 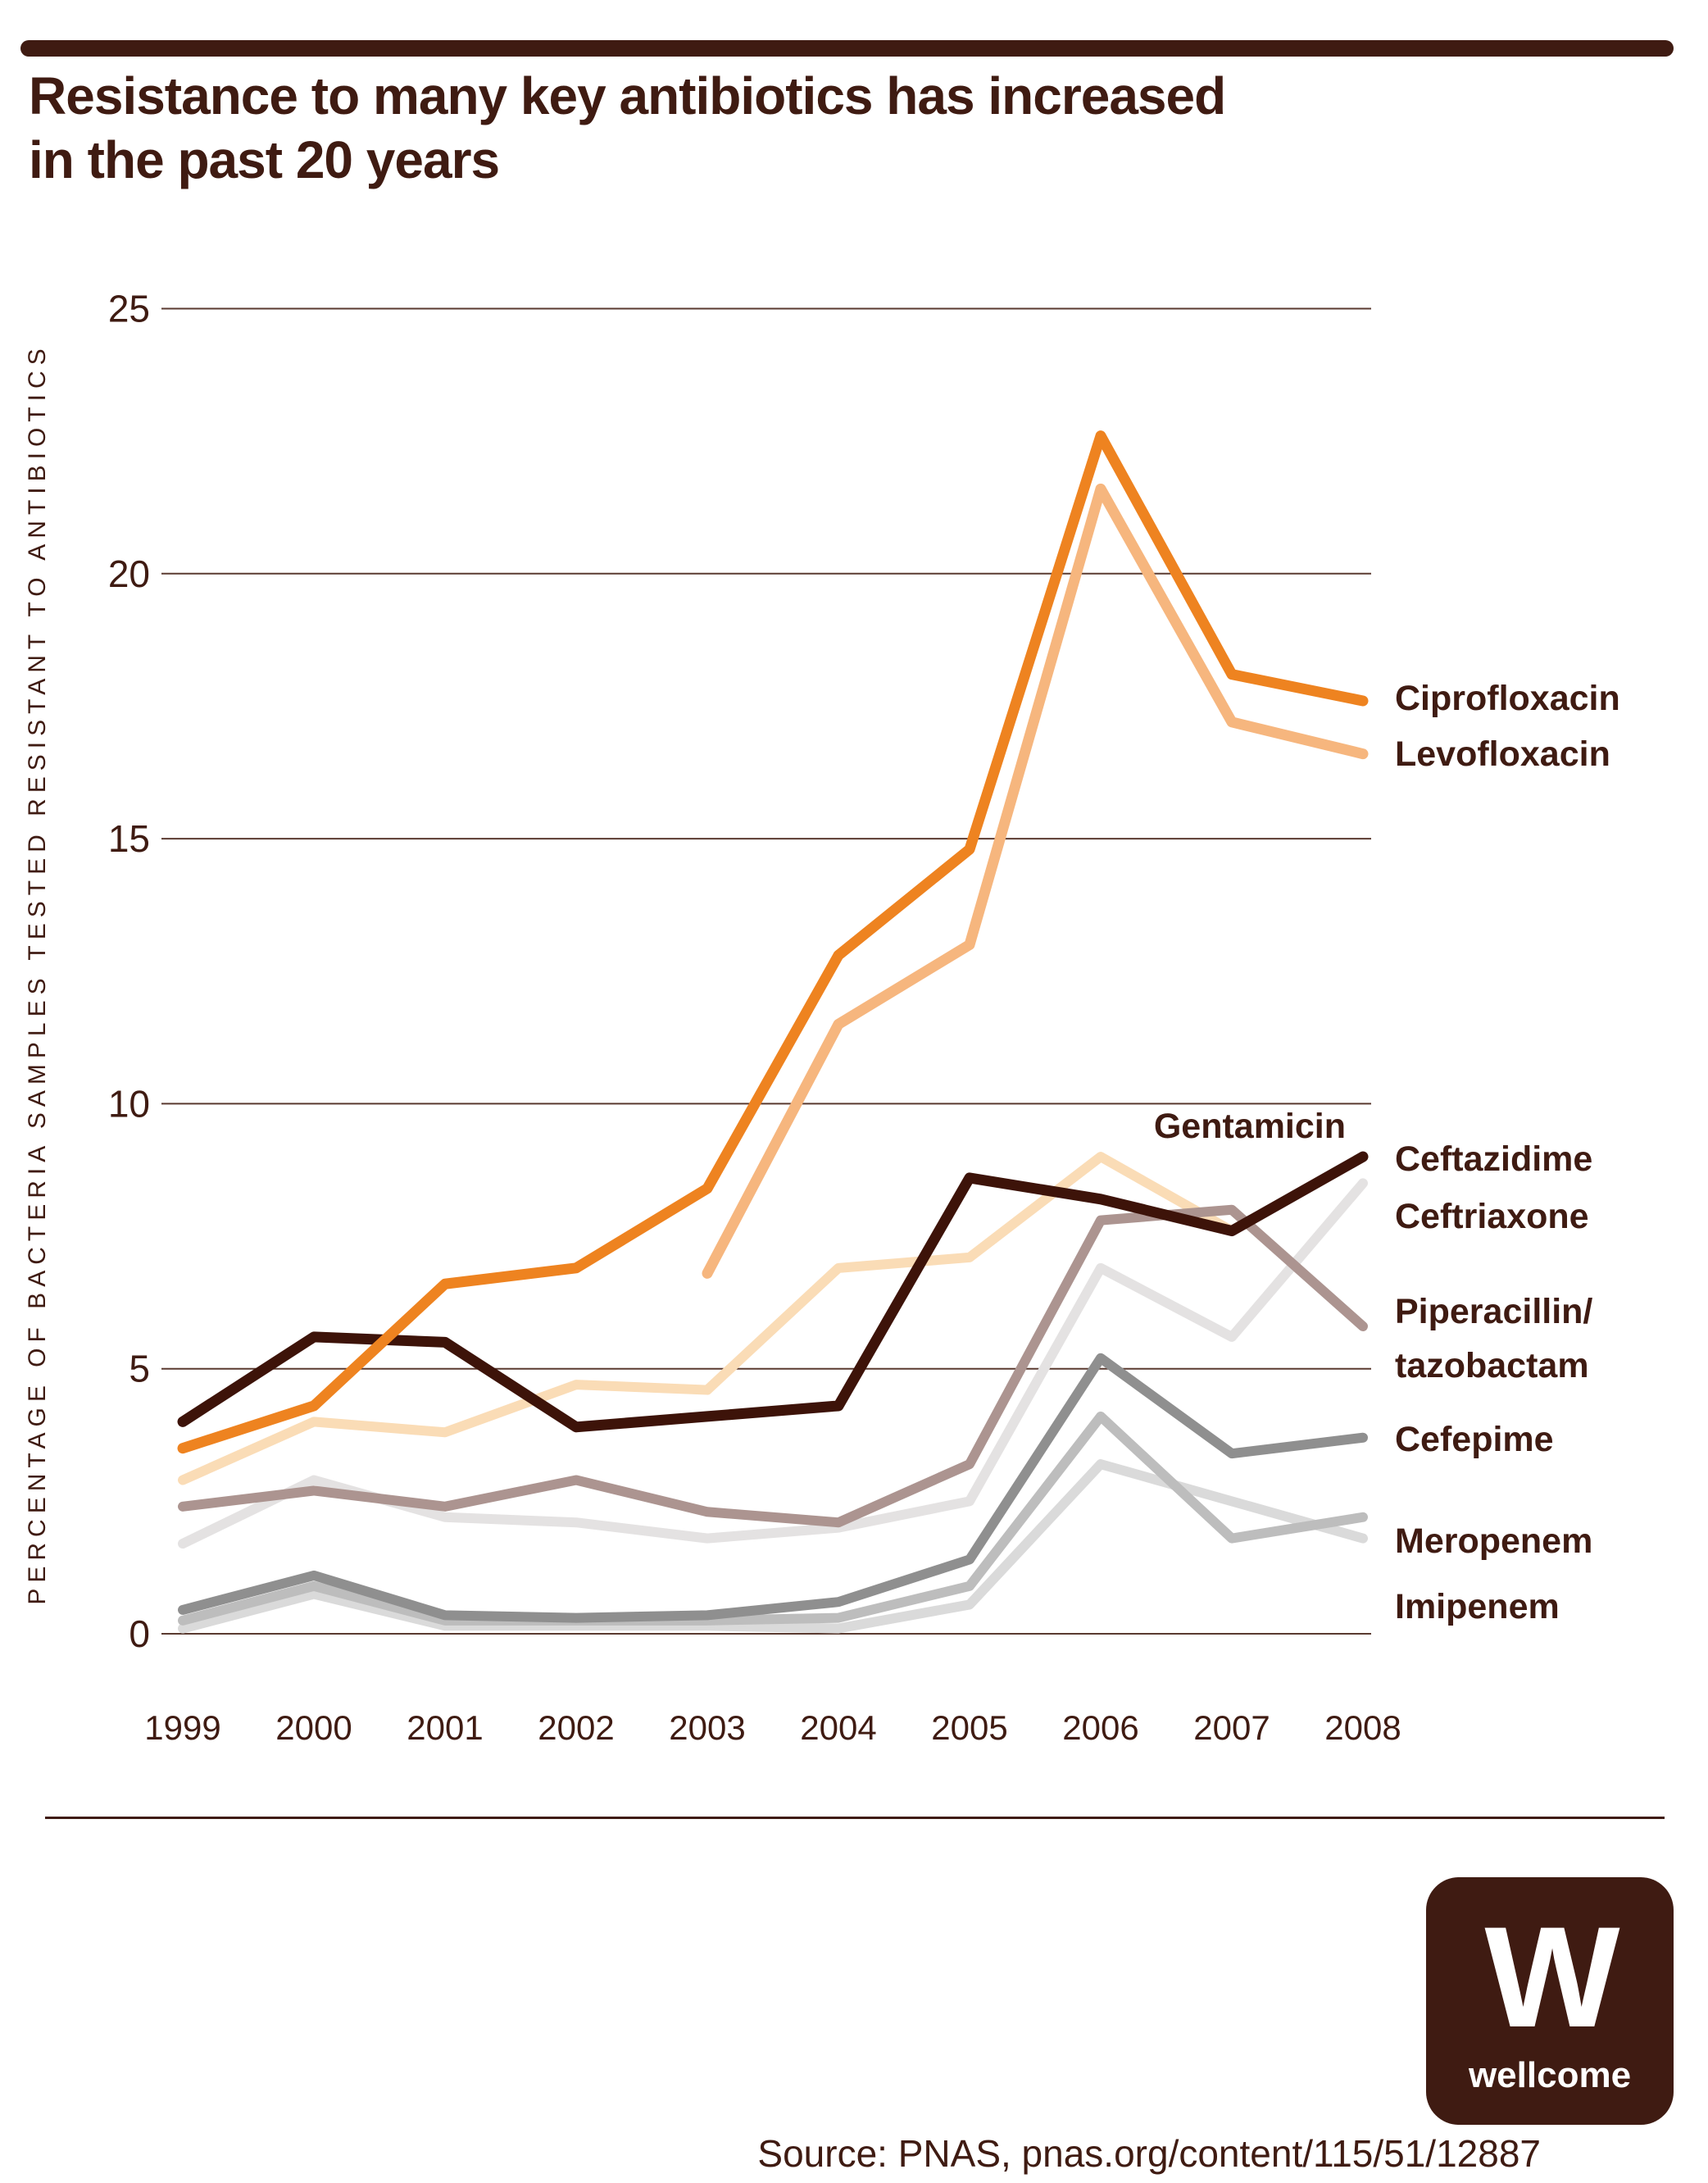 What do you see at coordinates (1507, 698) in the screenshot?
I see `series-label-ciprofloxacin: Ciprofloxacin` at bounding box center [1507, 698].